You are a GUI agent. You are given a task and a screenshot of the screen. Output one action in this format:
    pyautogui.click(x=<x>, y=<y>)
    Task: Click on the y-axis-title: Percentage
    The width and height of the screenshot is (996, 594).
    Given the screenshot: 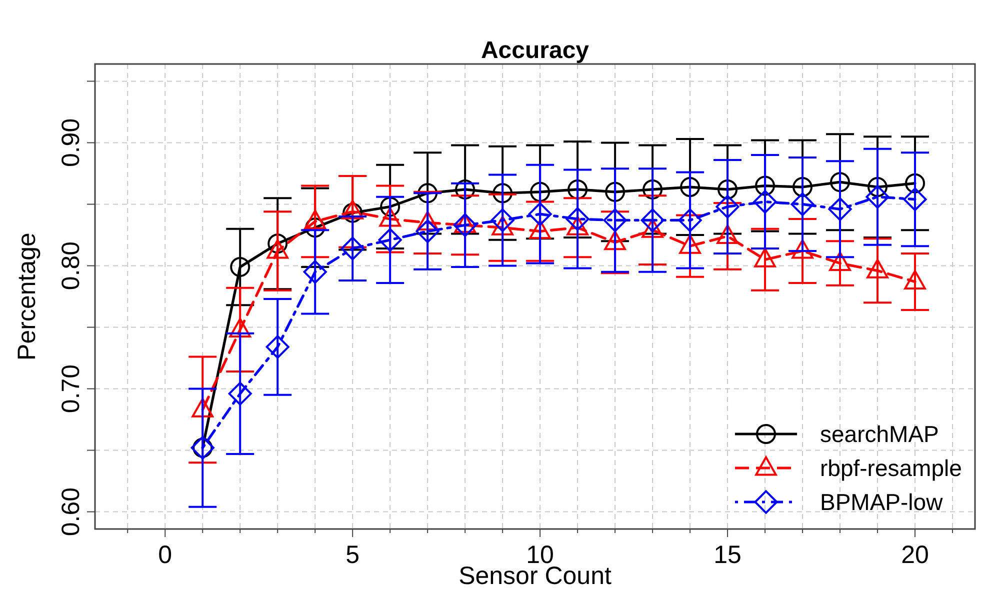 What is the action you would take?
    pyautogui.click(x=27, y=296)
    